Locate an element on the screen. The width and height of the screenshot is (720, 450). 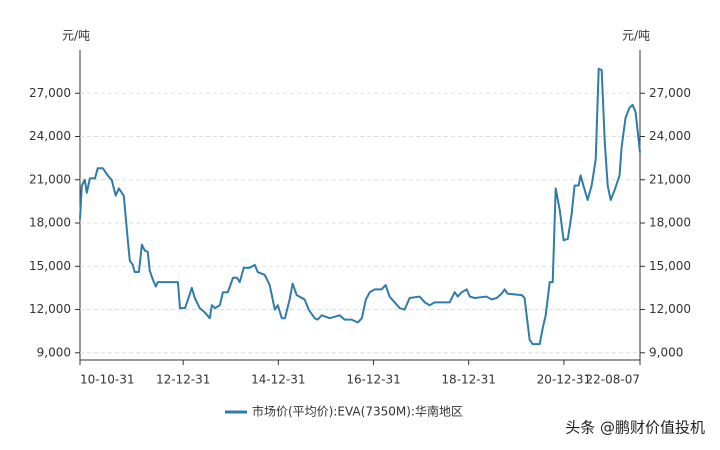
y2-tick-label: 24,000 is located at coordinates (670, 136).